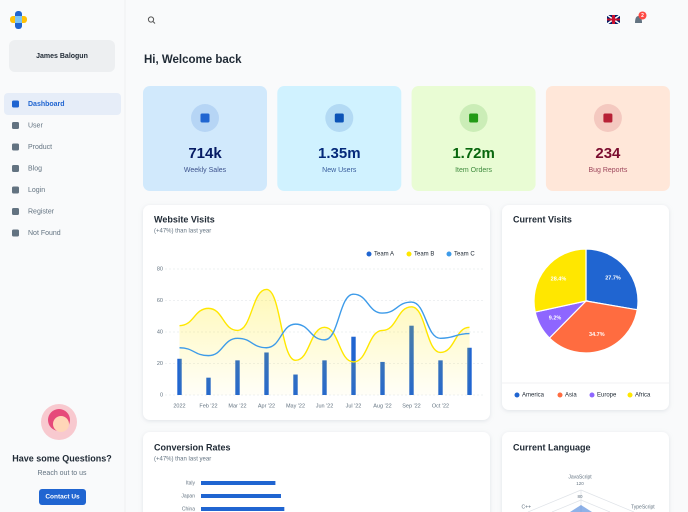  I want to click on radar-tick: 120, so click(580, 483).